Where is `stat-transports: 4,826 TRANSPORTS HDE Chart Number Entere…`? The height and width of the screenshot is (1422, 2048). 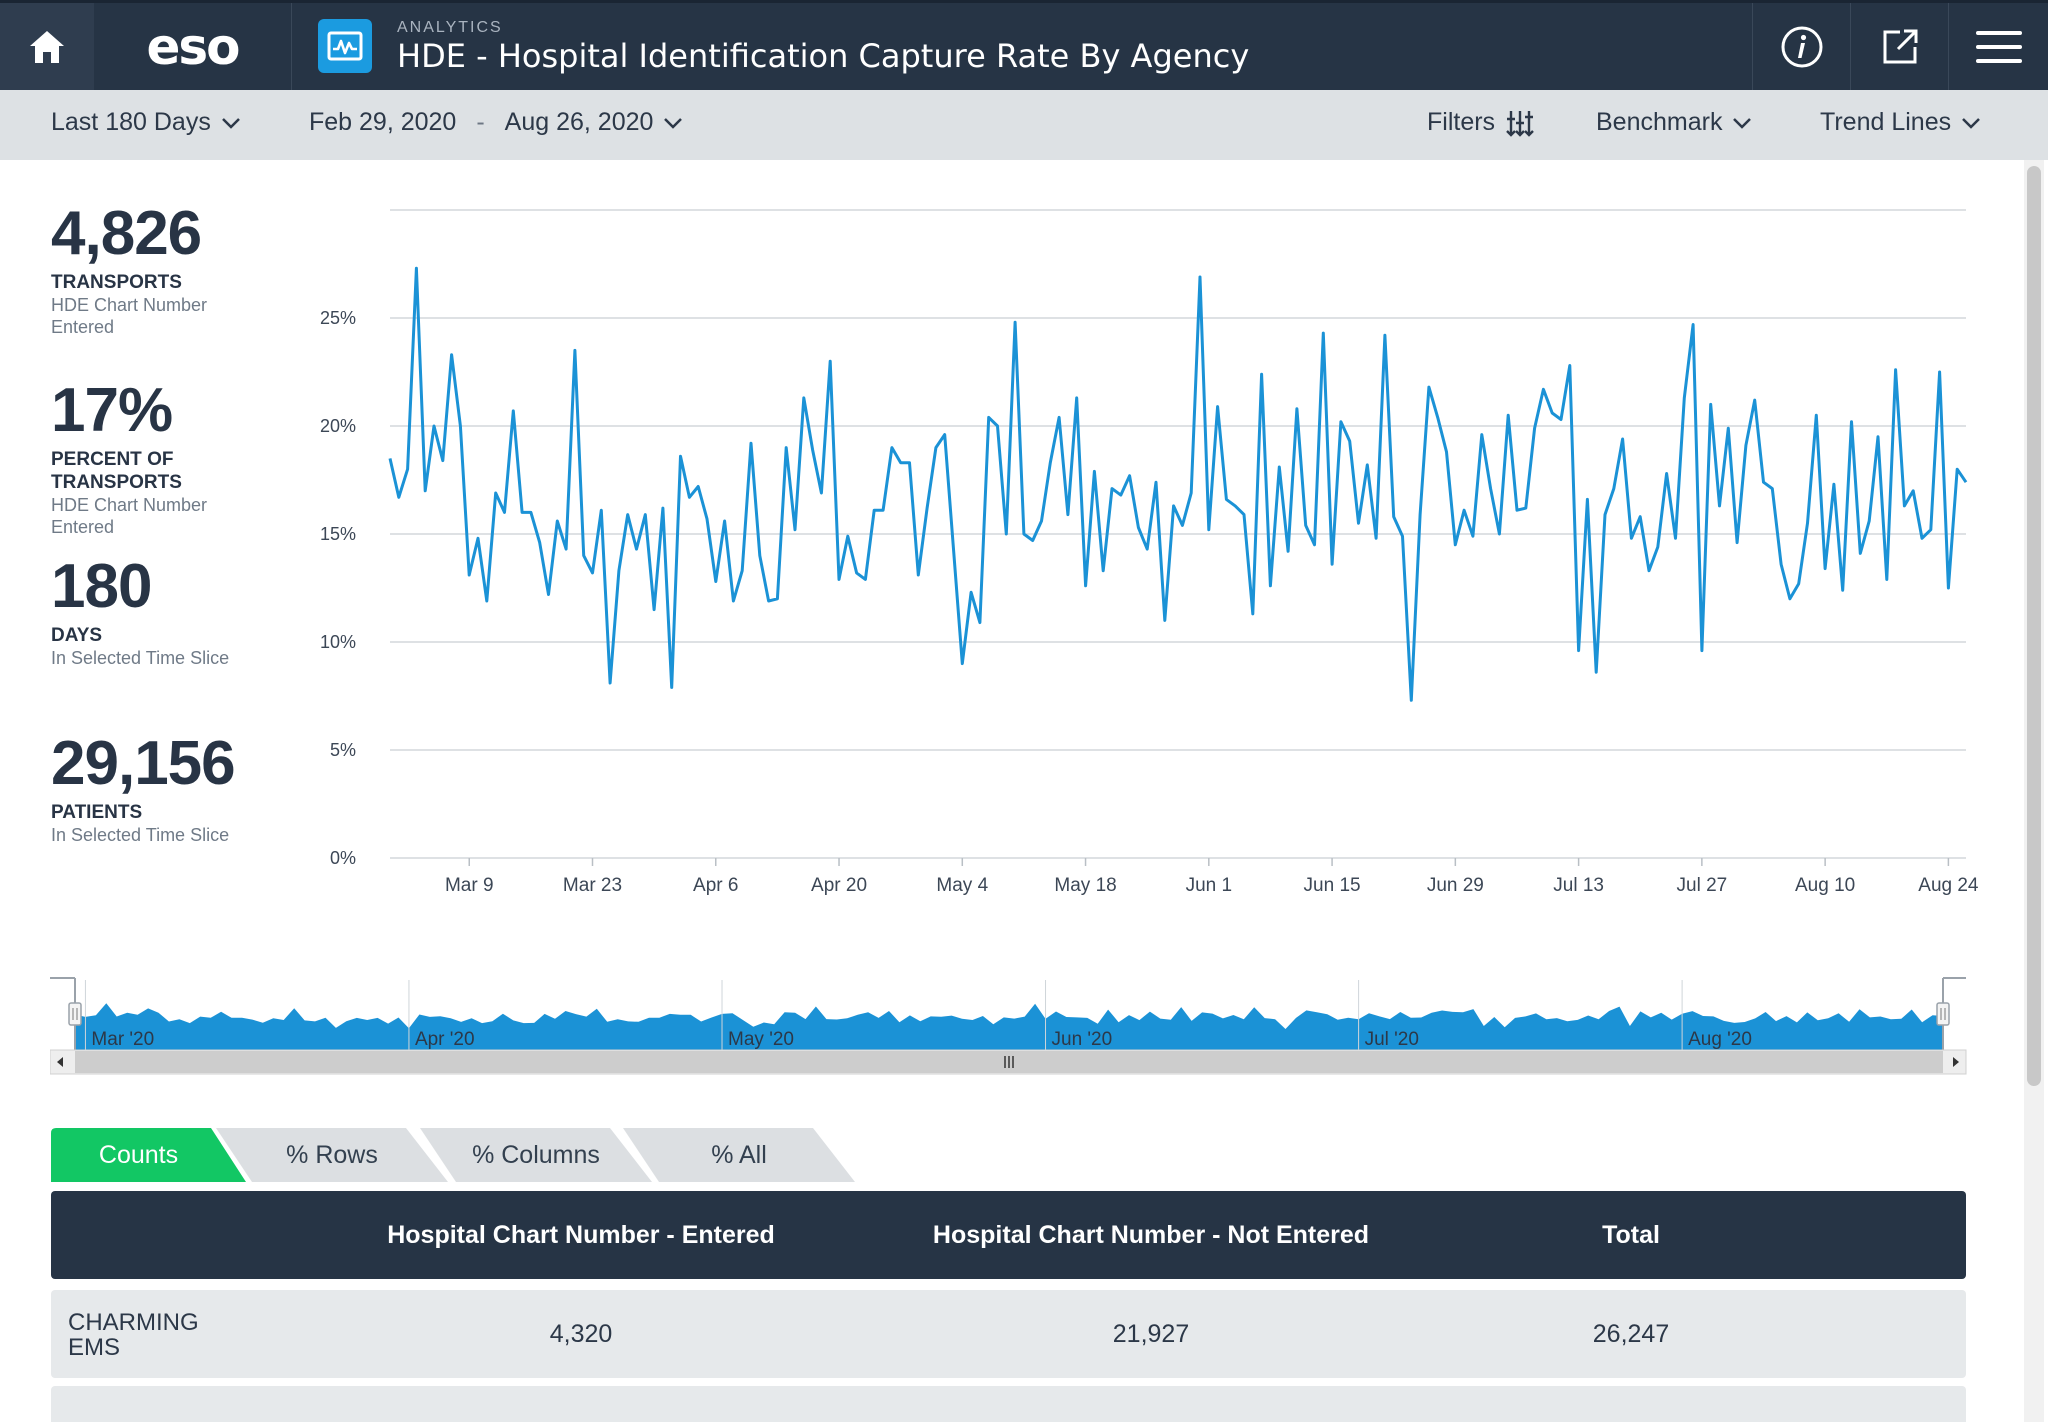
stat-transports: 4,826 TRANSPORTS HDE Chart Number Entere… is located at coordinates (151, 270).